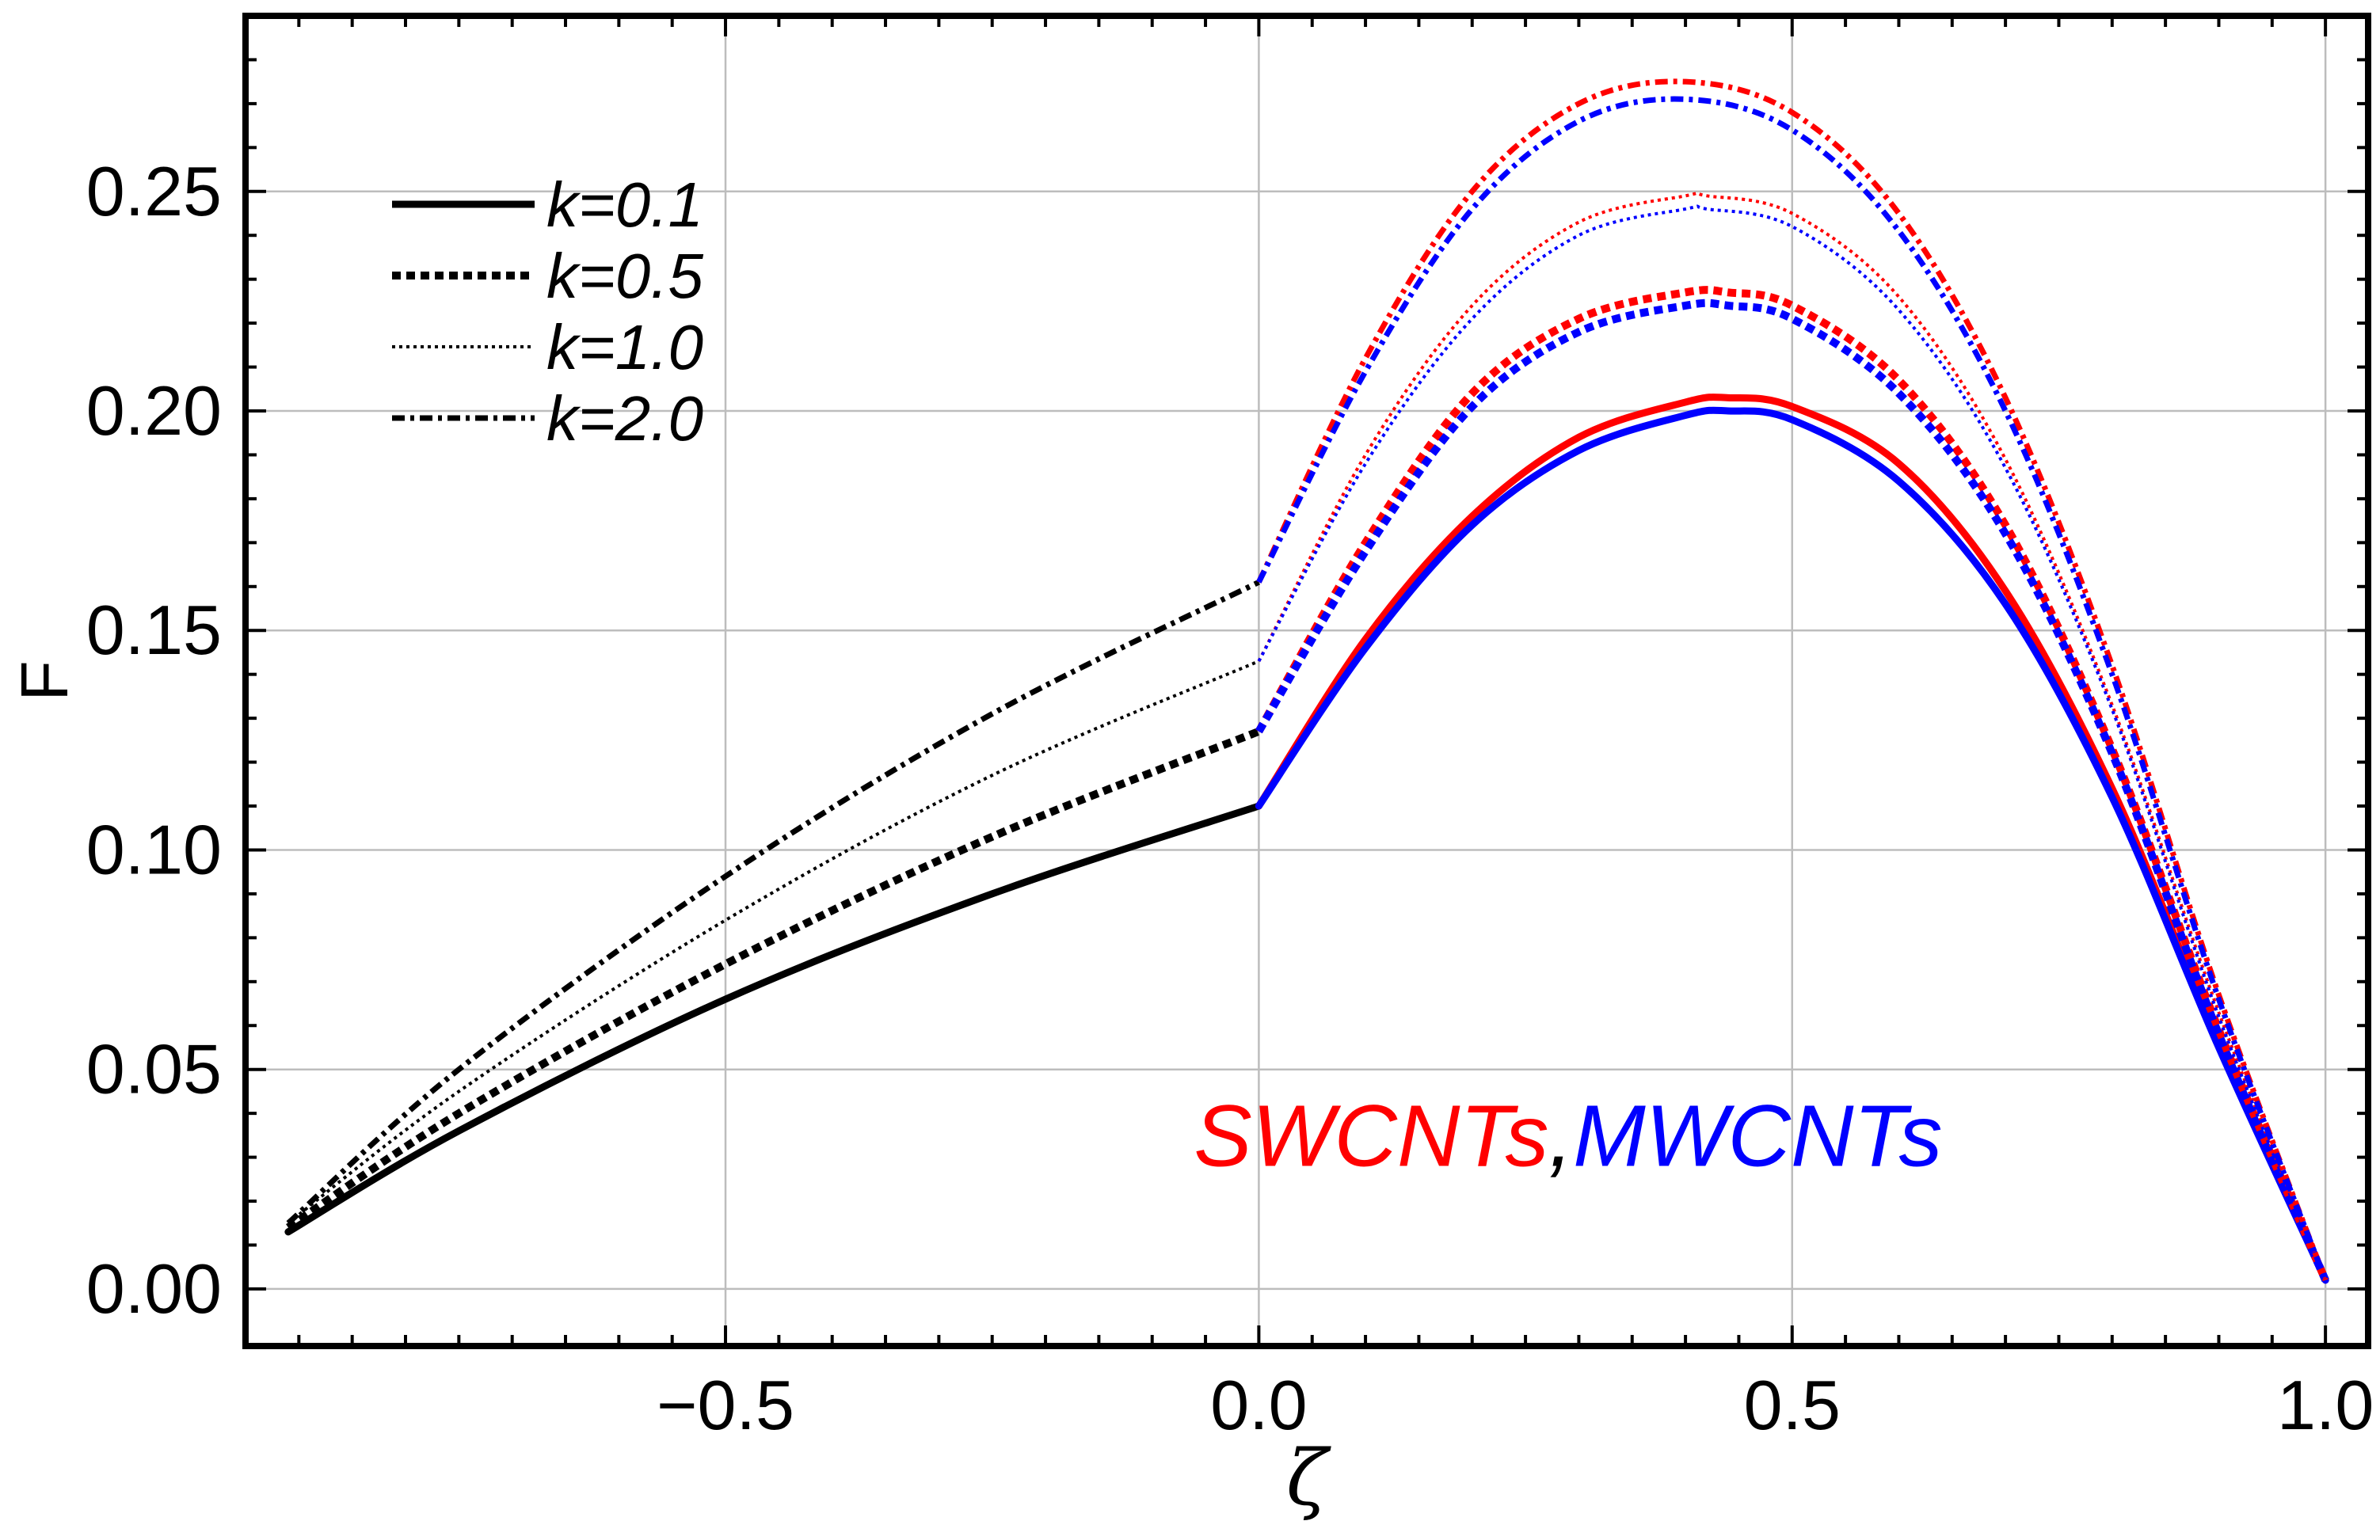  What do you see at coordinates (1308, 1478) in the screenshot?
I see `x-axis-title: ζ` at bounding box center [1308, 1478].